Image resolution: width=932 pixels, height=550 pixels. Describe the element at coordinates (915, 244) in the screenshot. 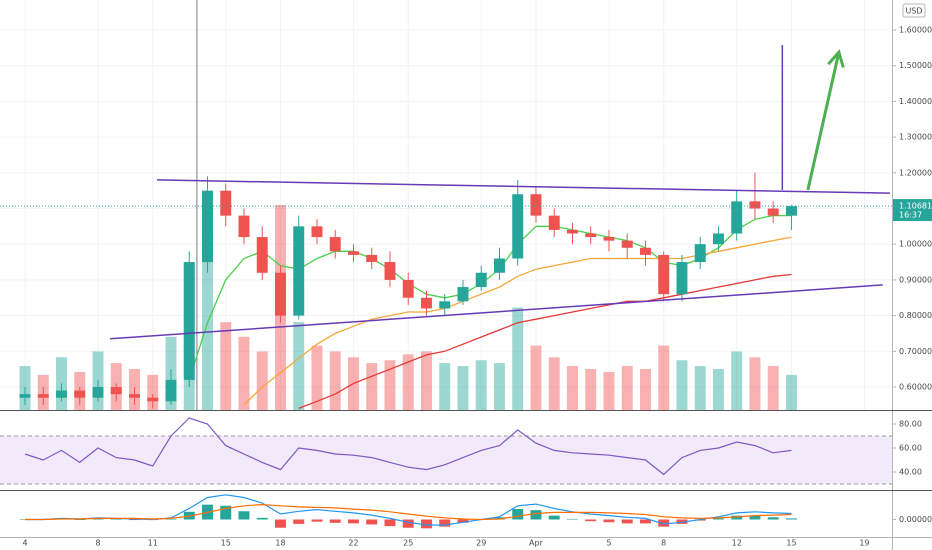

I see `y-tick-label: 1.00000` at that location.